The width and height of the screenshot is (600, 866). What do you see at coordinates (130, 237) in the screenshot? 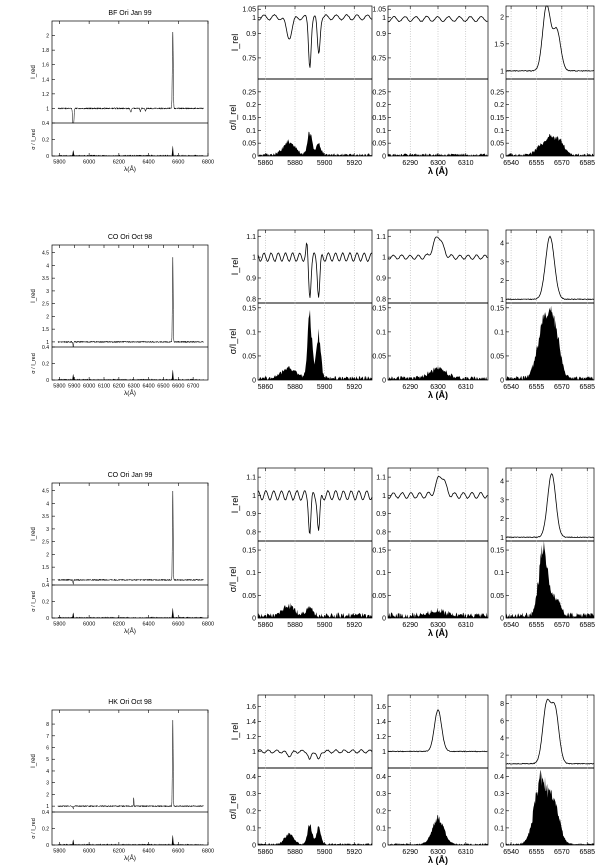
I see `panel-title: CO Ori Oct 98` at bounding box center [130, 237].